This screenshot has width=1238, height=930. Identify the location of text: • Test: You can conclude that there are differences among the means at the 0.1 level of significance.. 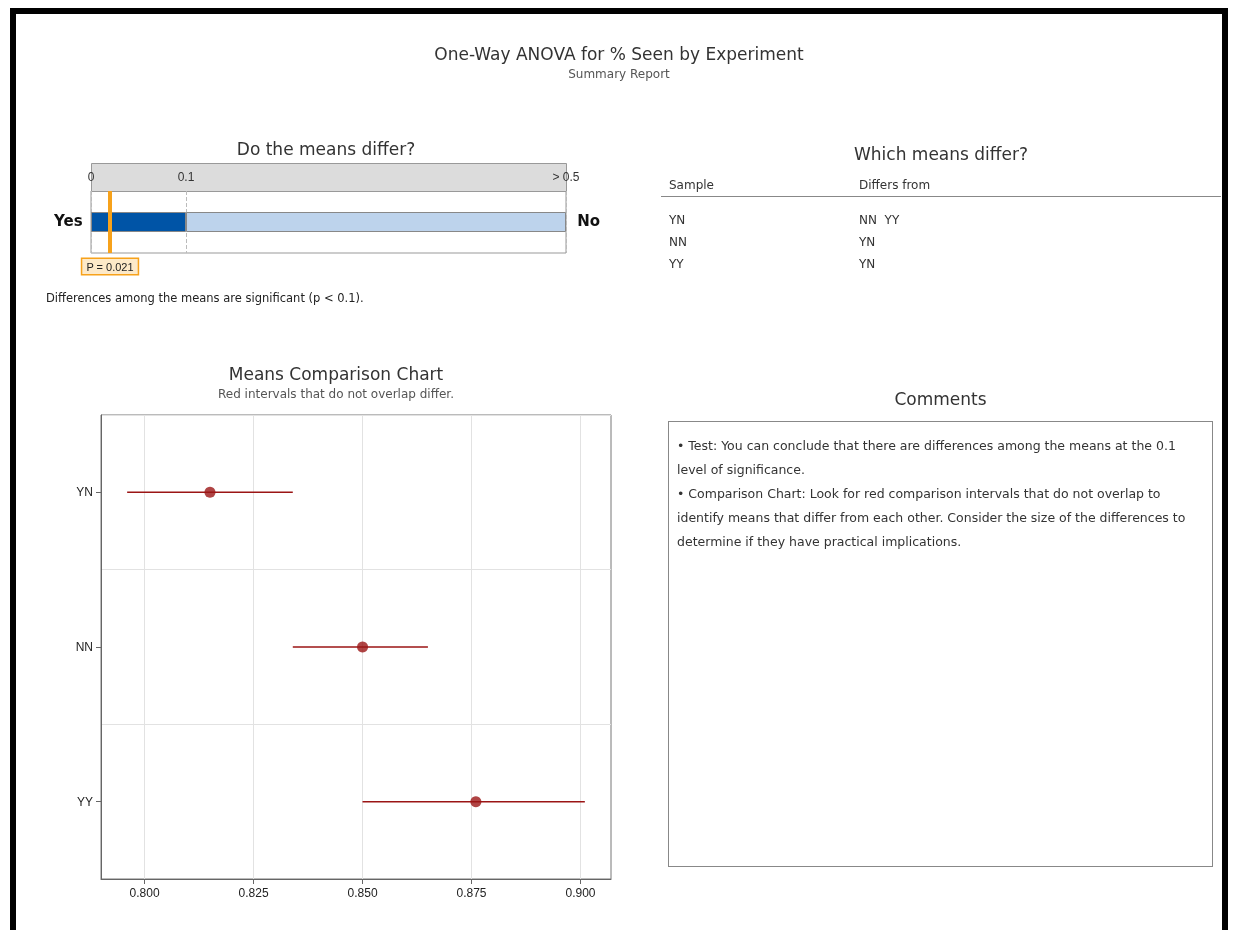
(927, 458).